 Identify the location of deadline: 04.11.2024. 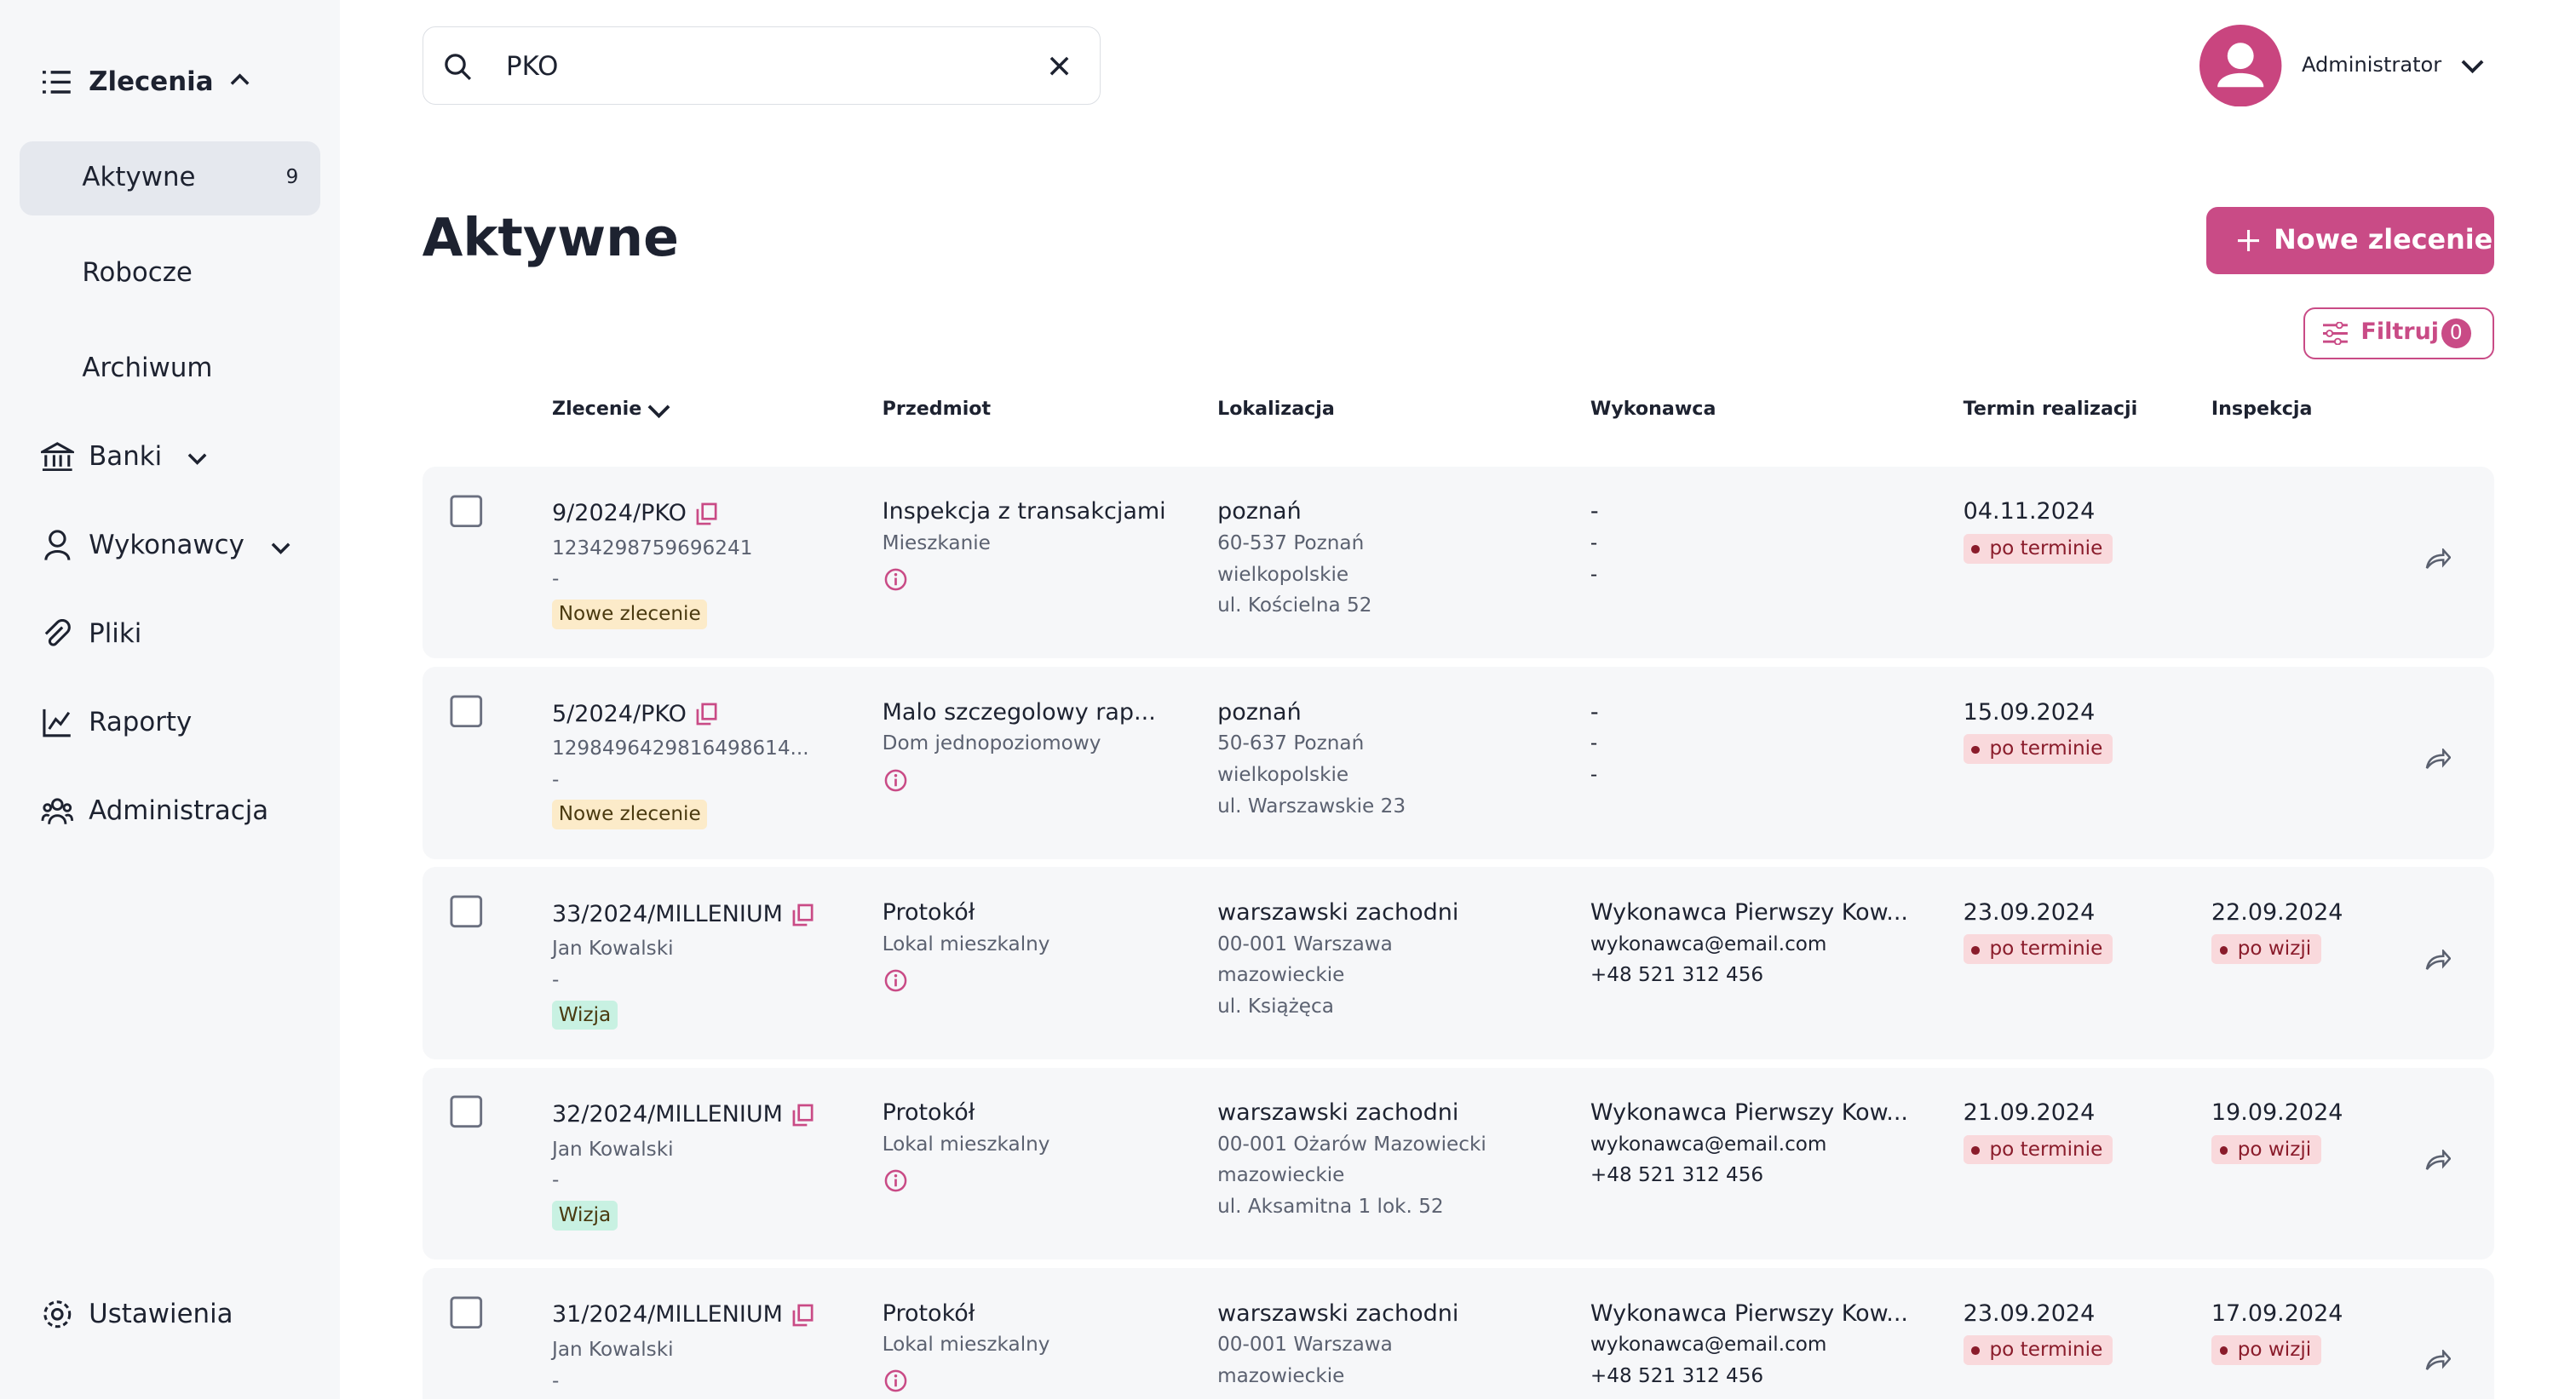
(2029, 511).